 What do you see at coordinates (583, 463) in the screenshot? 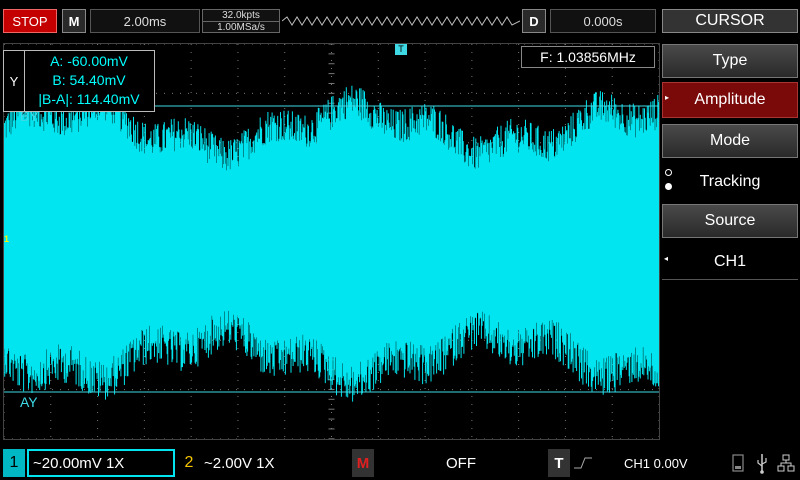
I see `rising-edge-icon` at bounding box center [583, 463].